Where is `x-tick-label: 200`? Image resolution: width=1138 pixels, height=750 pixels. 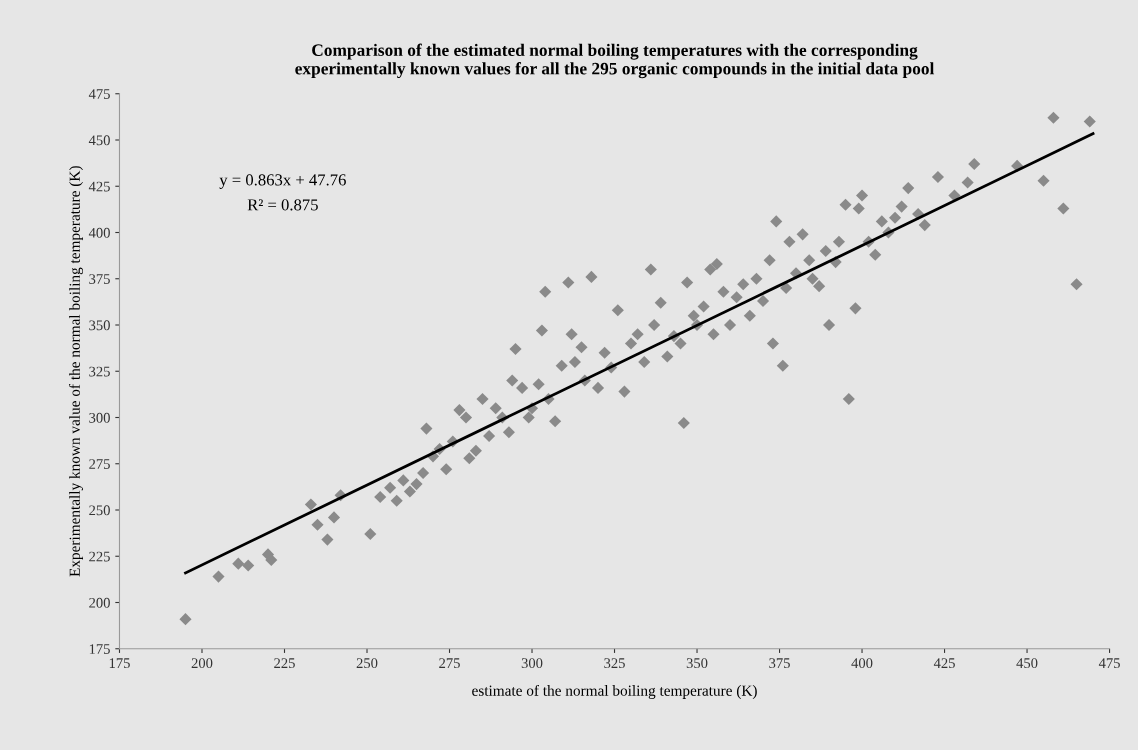
x-tick-label: 200 is located at coordinates (202, 663).